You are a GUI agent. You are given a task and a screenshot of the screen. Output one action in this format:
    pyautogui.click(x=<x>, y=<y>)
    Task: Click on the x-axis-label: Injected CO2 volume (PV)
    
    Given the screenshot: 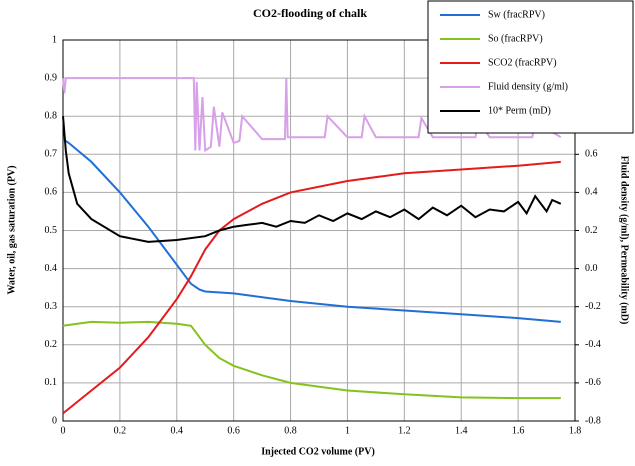 What is the action you would take?
    pyautogui.click(x=318, y=451)
    